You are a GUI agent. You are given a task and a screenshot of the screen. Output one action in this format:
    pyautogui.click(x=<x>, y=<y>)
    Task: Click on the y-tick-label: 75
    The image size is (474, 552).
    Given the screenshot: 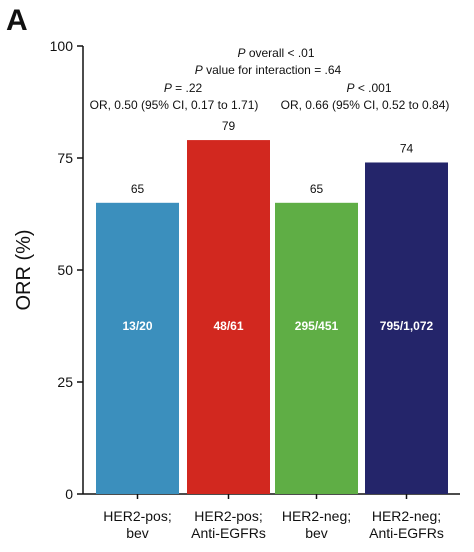 What is the action you would take?
    pyautogui.click(x=65, y=158)
    